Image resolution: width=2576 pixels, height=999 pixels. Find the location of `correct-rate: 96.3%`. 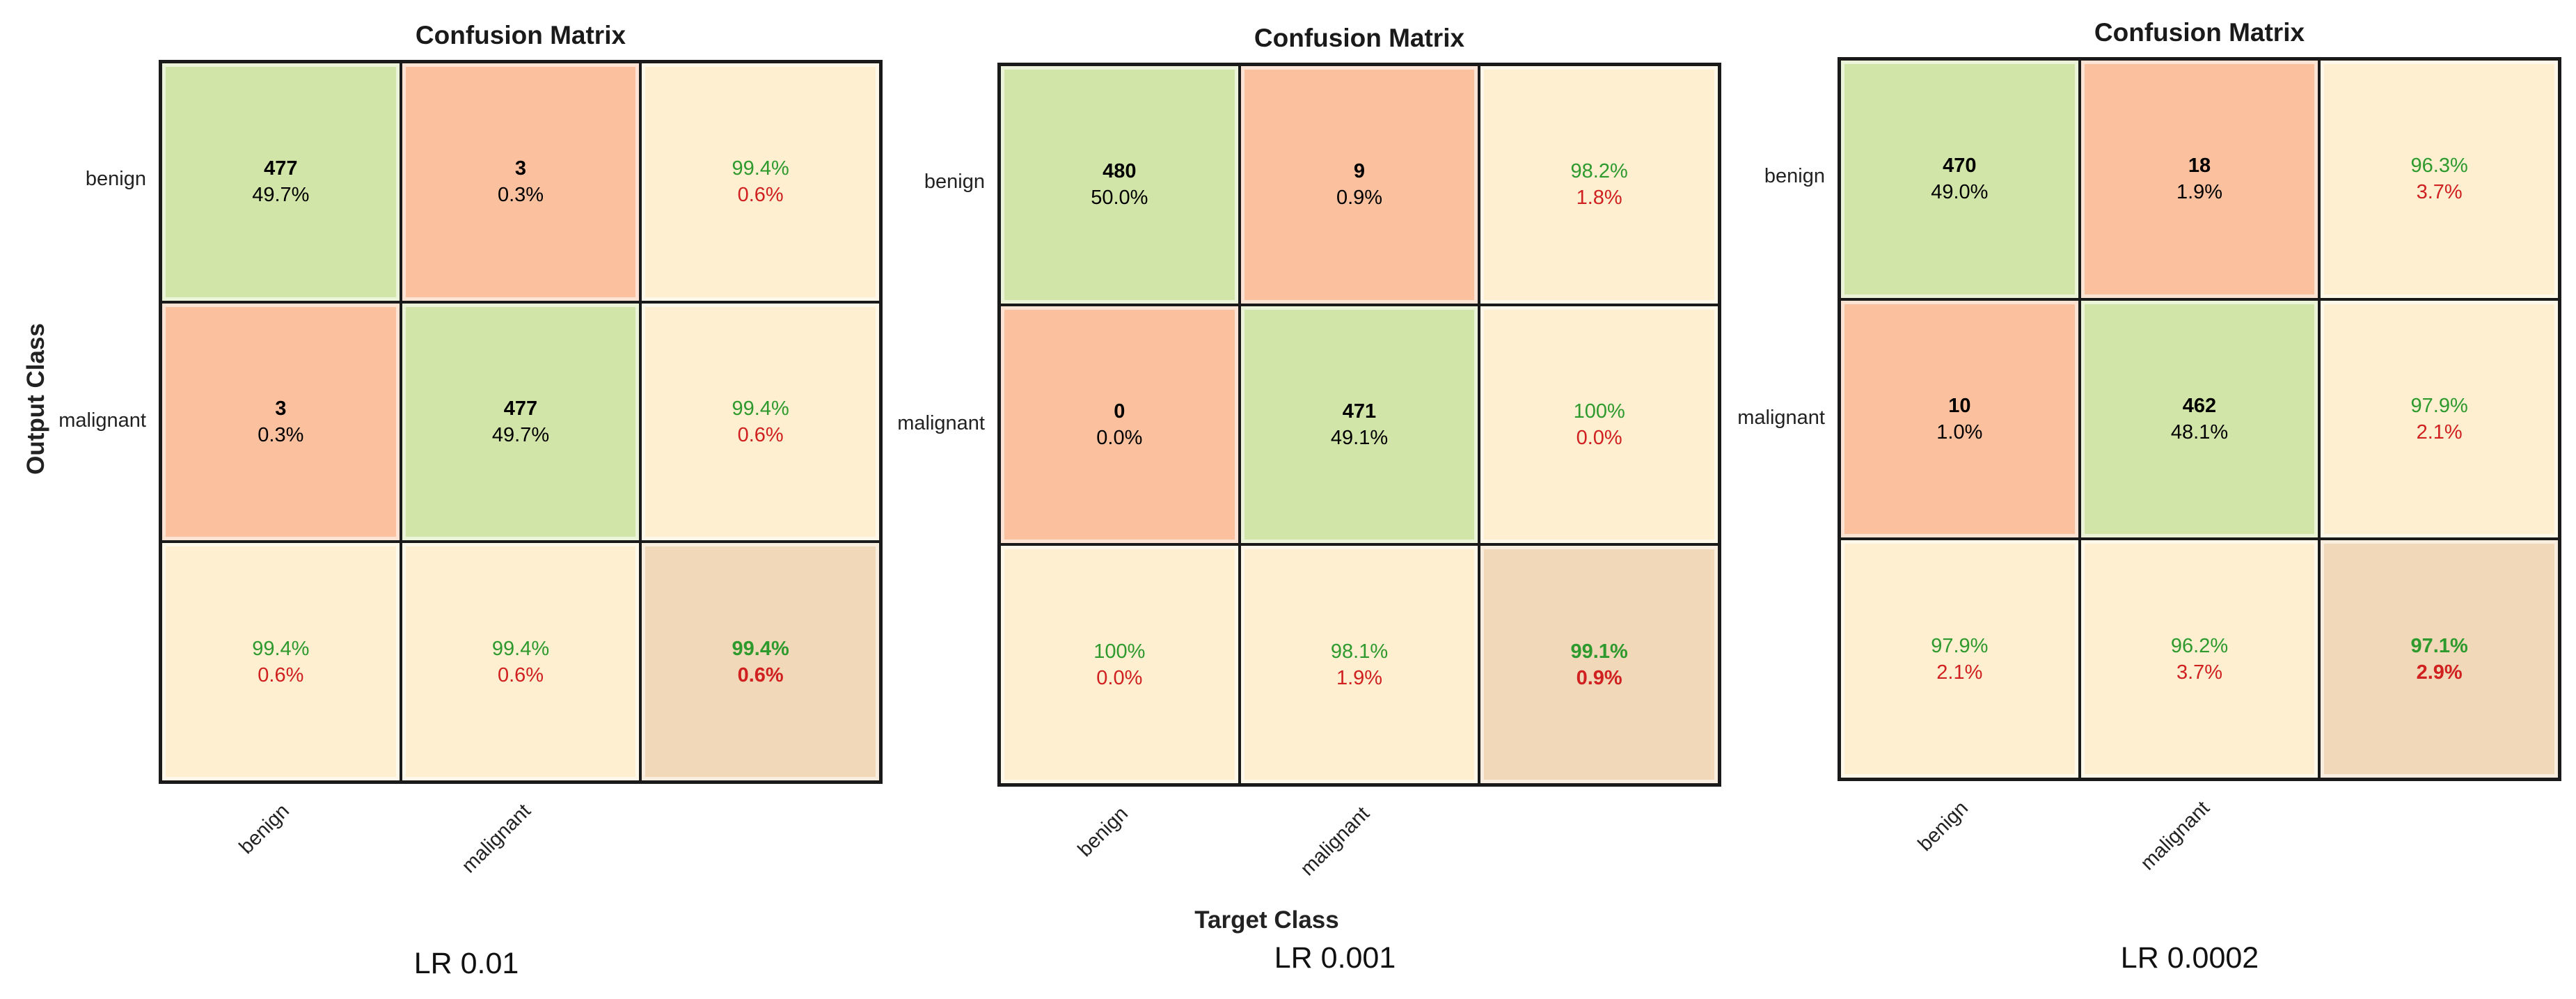

correct-rate: 96.3% is located at coordinates (2439, 166).